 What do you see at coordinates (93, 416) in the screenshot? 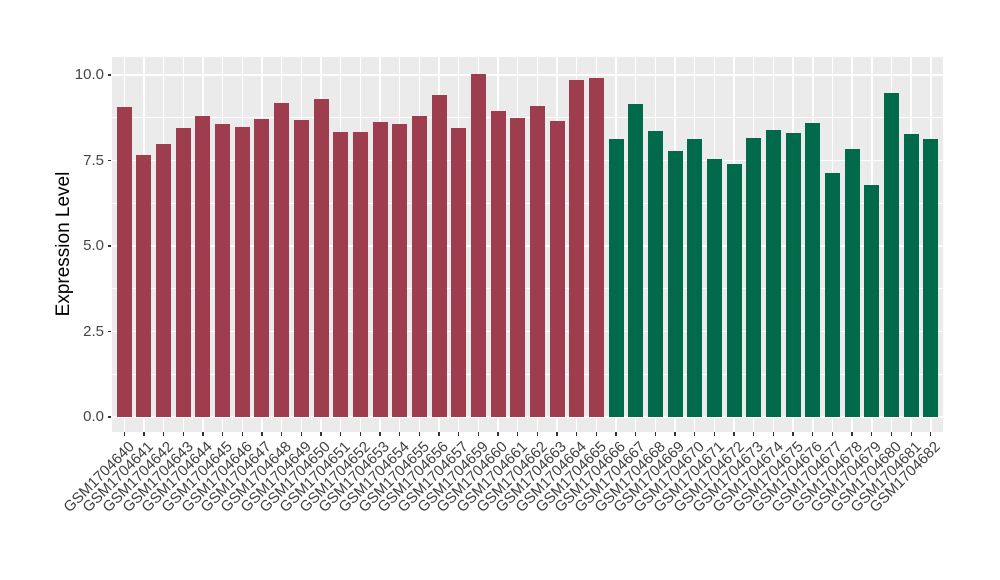
I see `y-tick-label: 0.0` at bounding box center [93, 416].